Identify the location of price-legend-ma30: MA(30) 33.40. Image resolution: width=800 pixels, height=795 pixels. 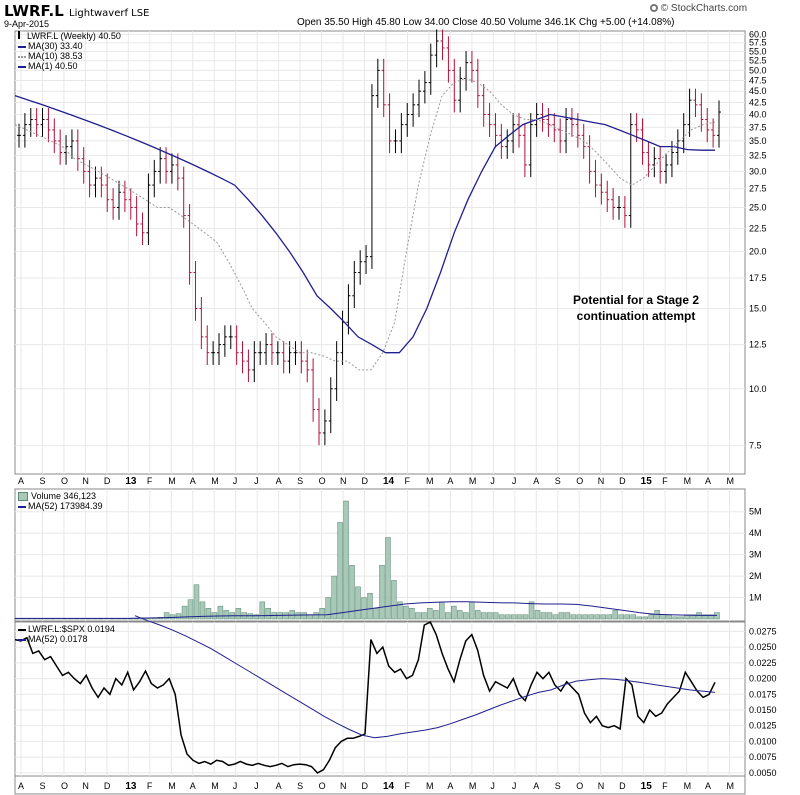
(69, 46).